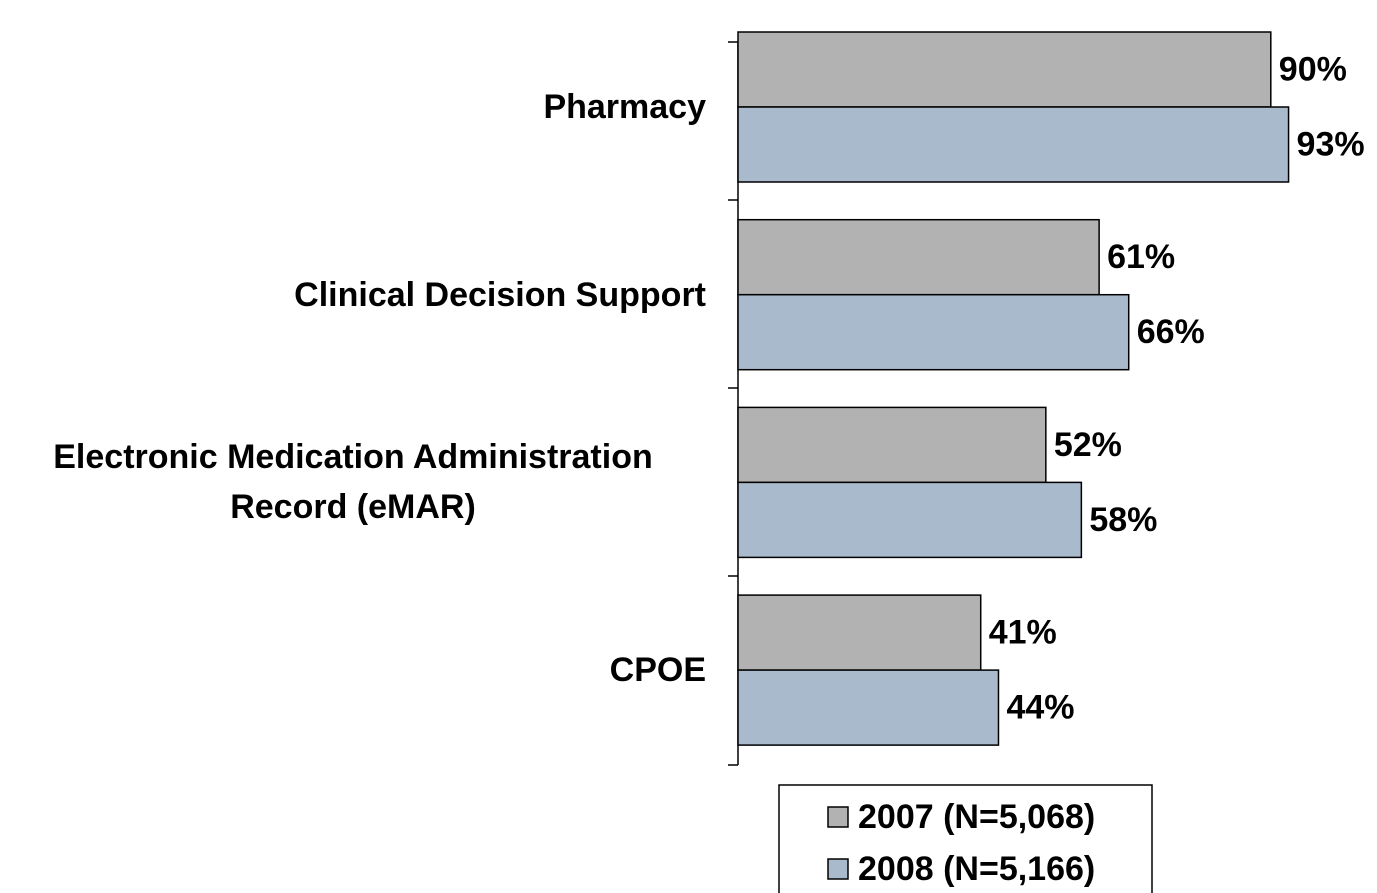 The height and width of the screenshot is (893, 1377). Describe the element at coordinates (1313, 69) in the screenshot. I see `value-label: 90%` at that location.